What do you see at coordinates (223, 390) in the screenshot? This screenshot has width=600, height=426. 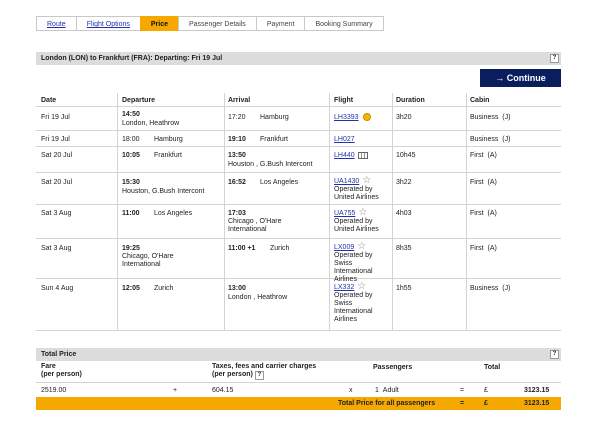 I see `taxes-value: 604.15` at bounding box center [223, 390].